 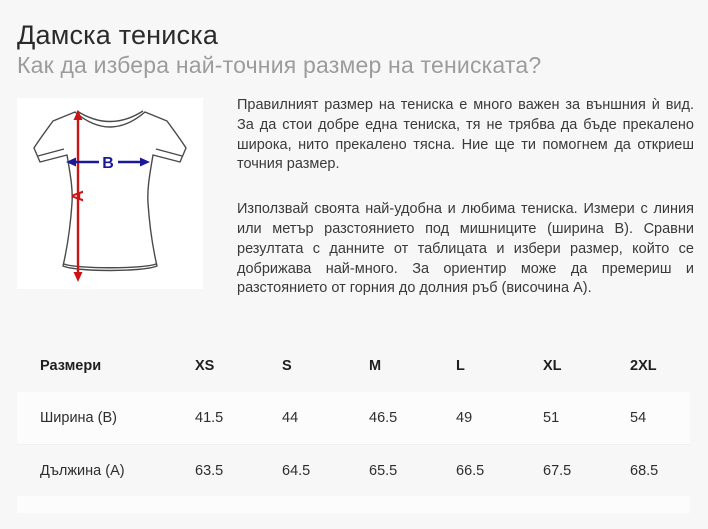 I want to click on row-label: Ширина (B), so click(x=78, y=418).